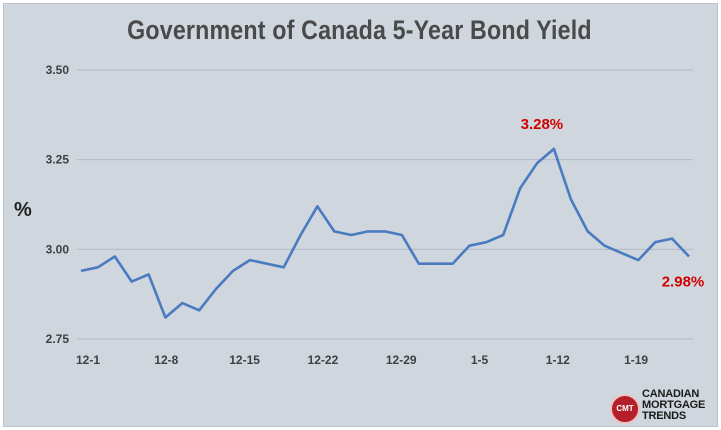  Describe the element at coordinates (671, 394) in the screenshot. I see `logo-line-1: CANADIAN` at that location.